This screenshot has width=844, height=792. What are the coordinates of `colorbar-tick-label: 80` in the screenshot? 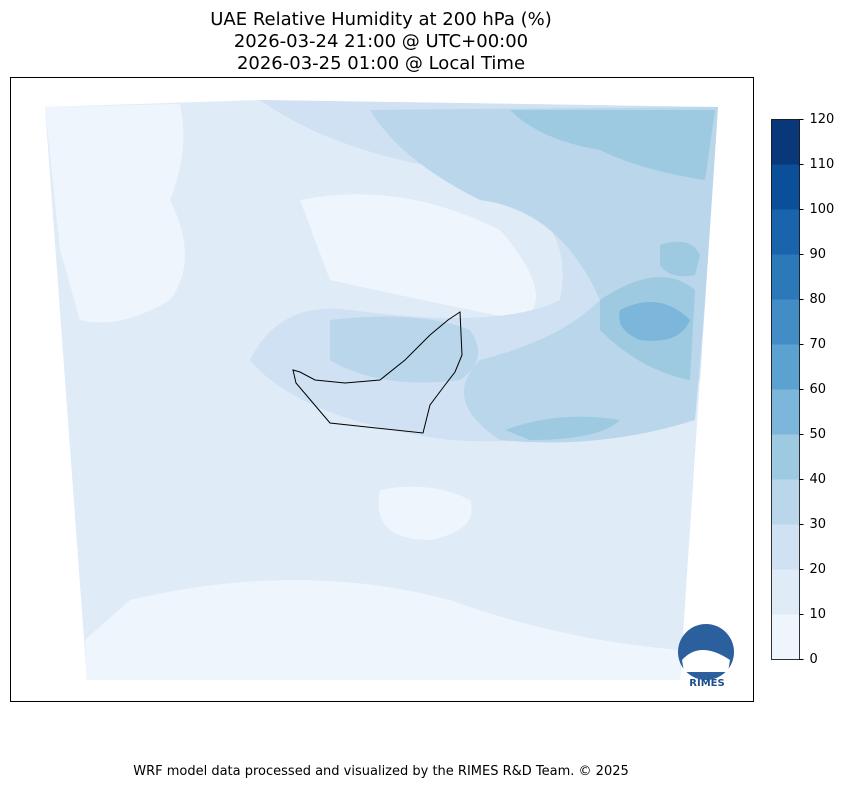 It's located at (818, 299).